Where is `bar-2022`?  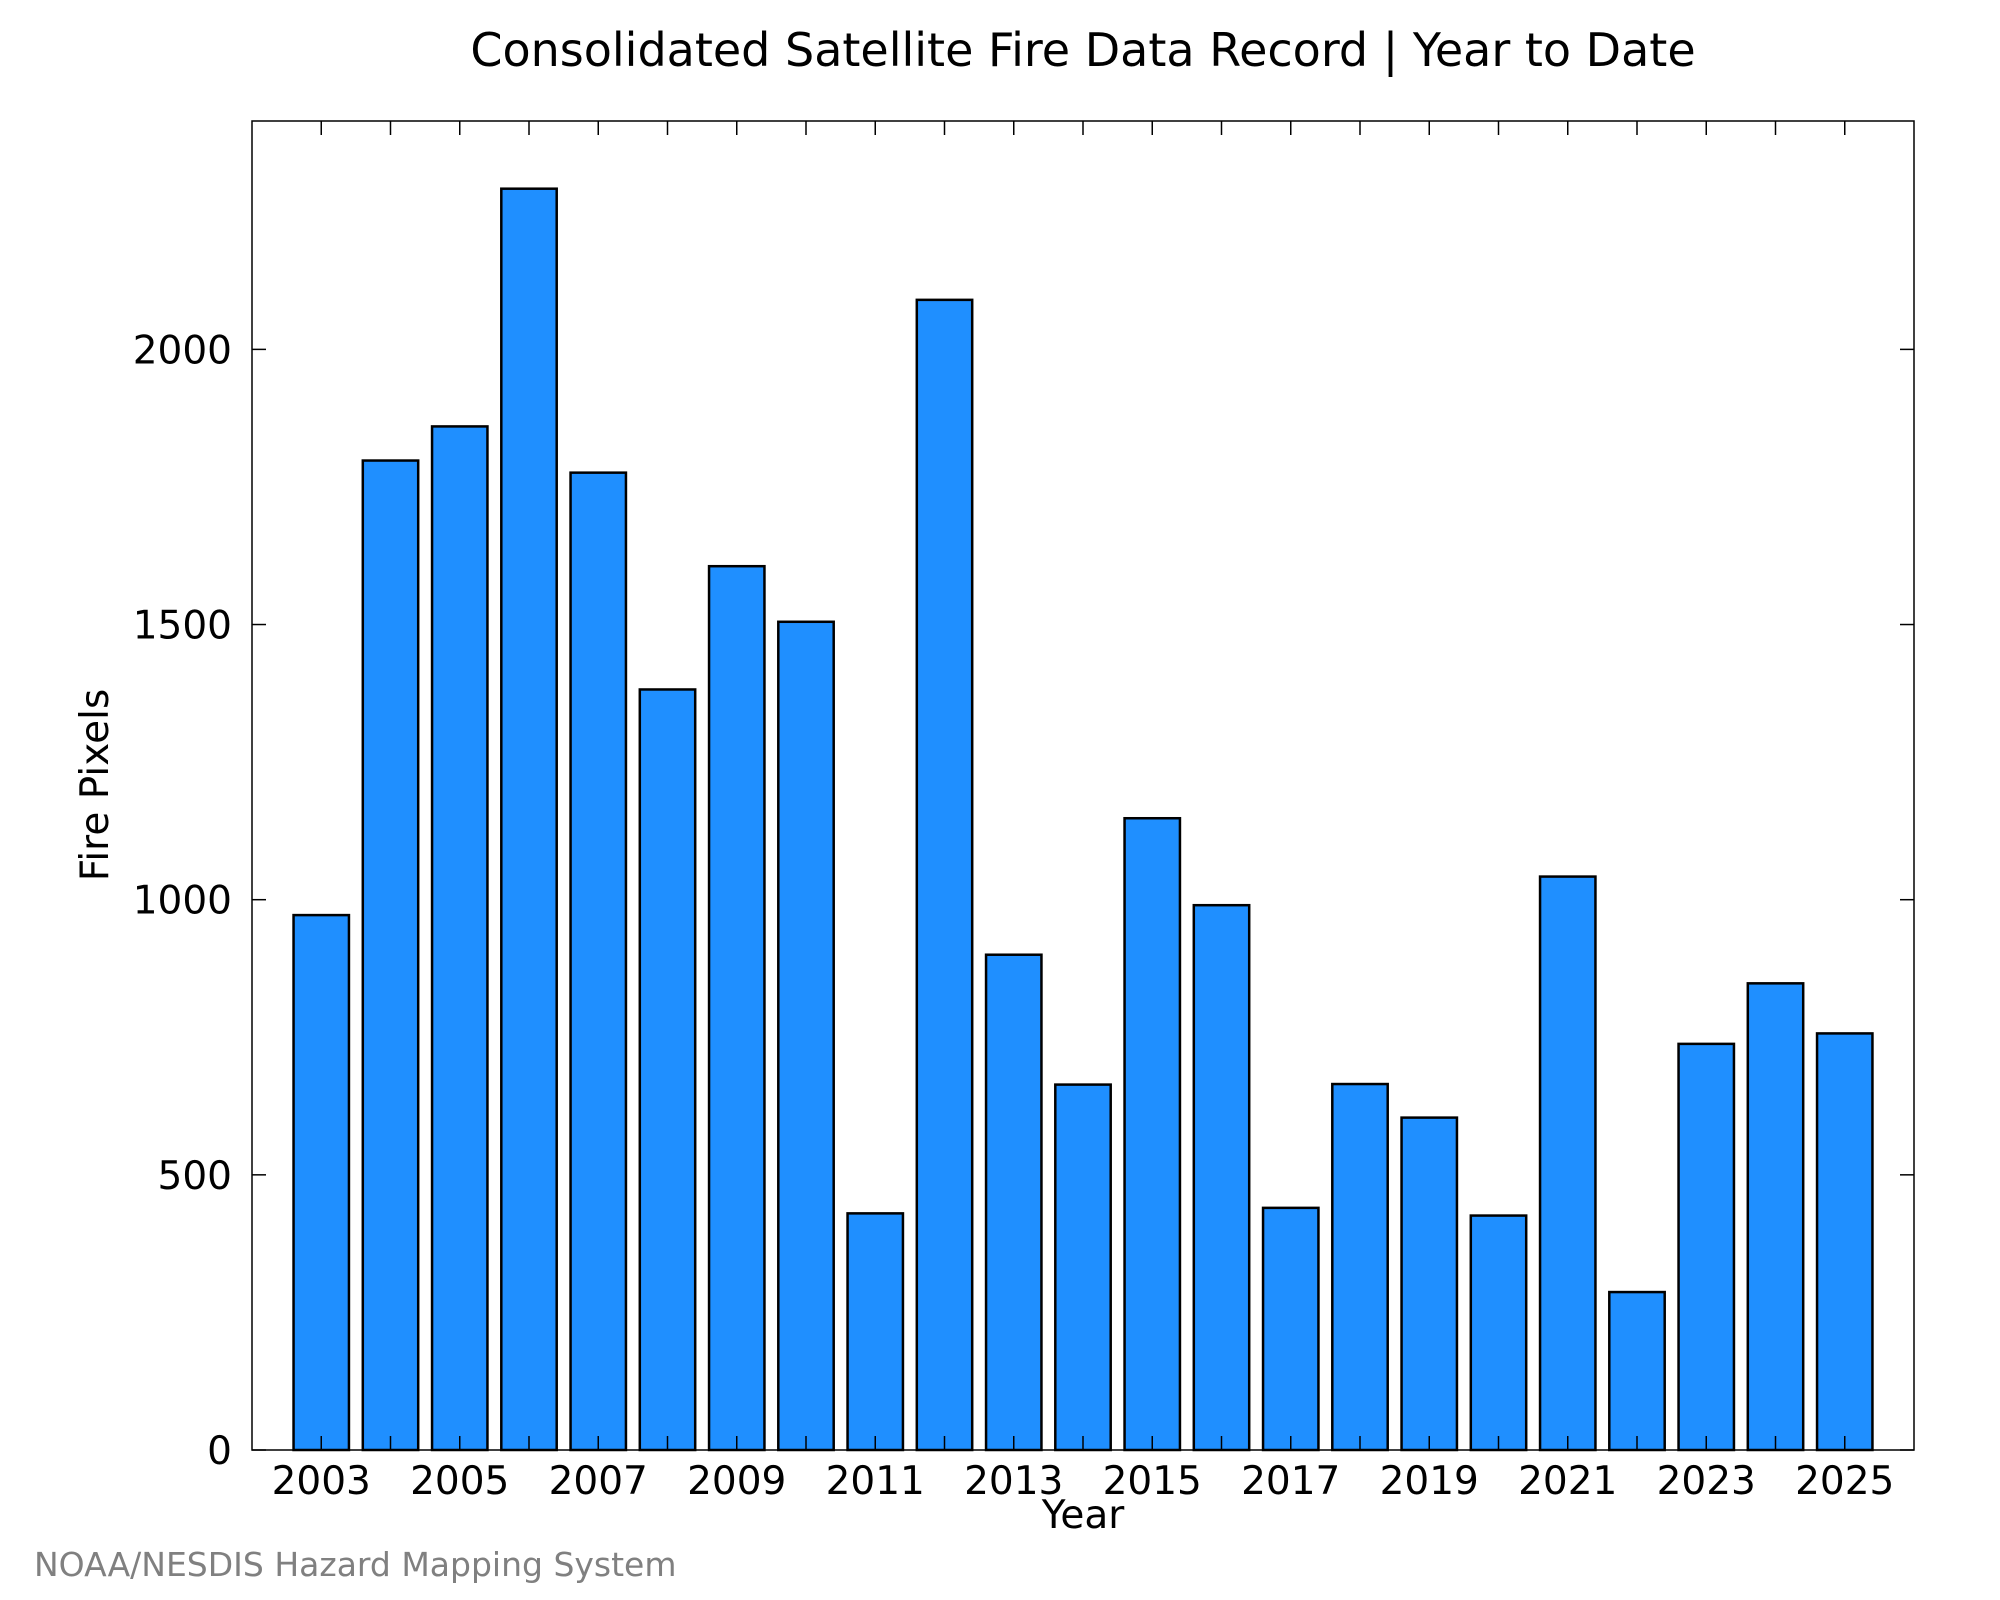
bar-2022 is located at coordinates (1637, 1371).